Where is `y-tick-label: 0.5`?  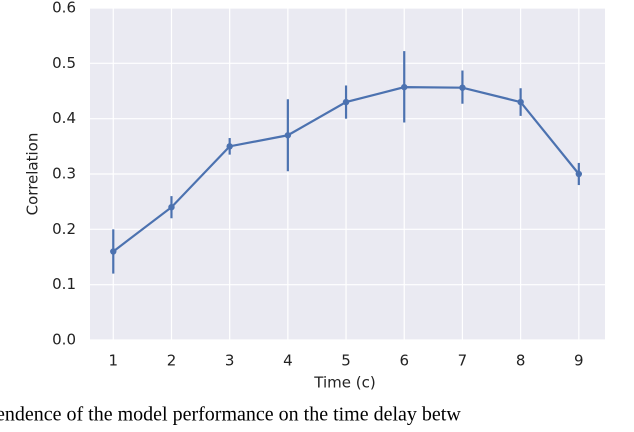 y-tick-label: 0.5 is located at coordinates (64, 63).